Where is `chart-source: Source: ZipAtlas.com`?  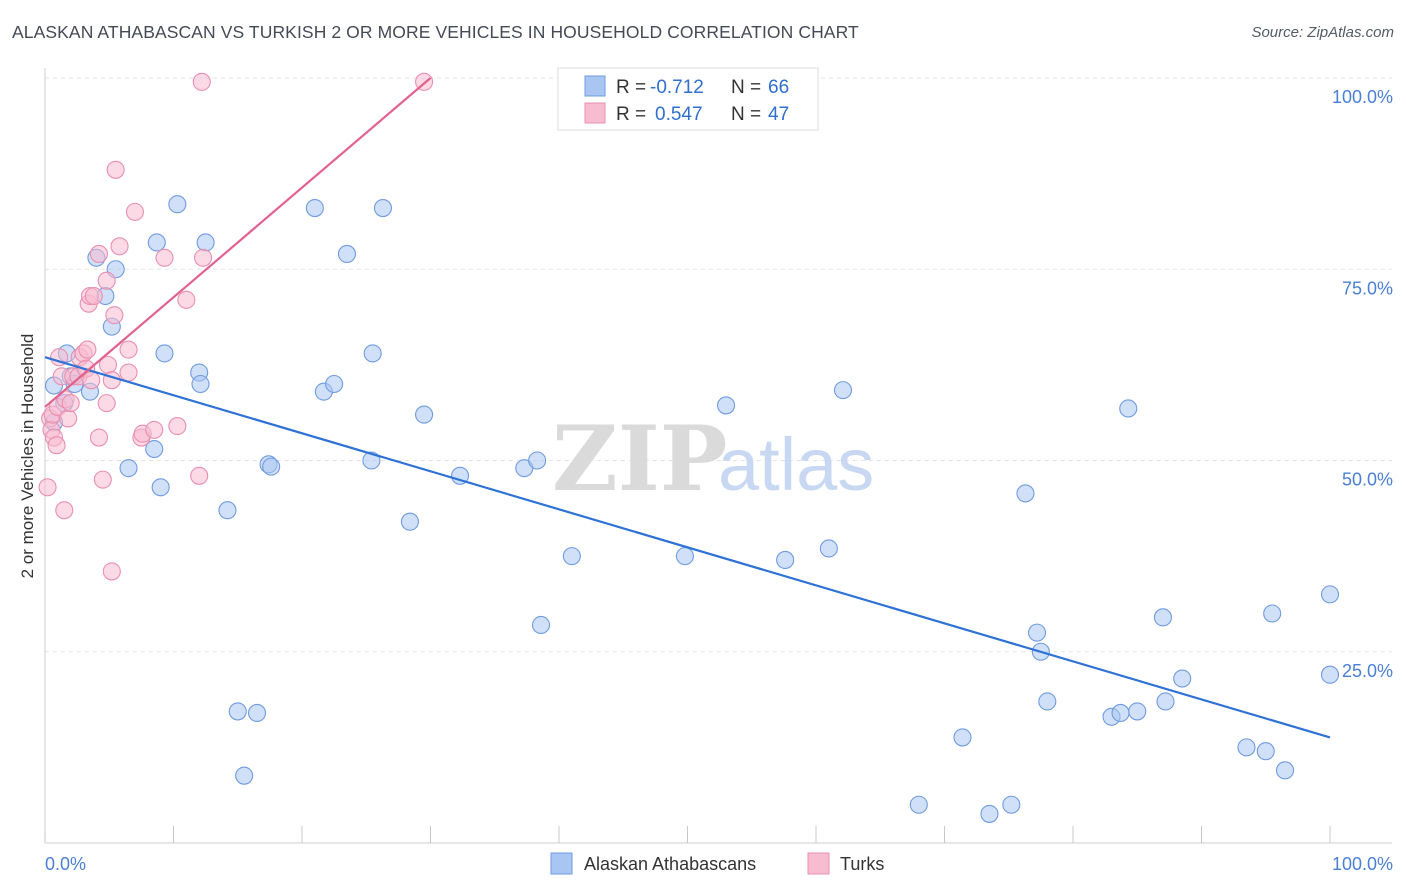 chart-source: Source: ZipAtlas.com is located at coordinates (1322, 32).